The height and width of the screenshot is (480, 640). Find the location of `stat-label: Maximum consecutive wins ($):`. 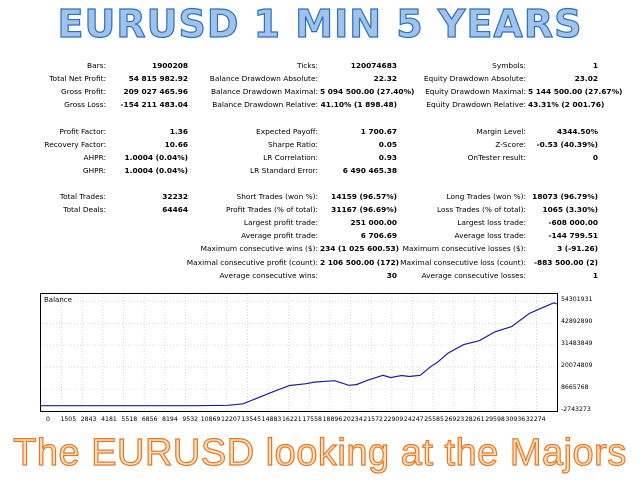

stat-label: Maximum consecutive wins ($): is located at coordinates (259, 249).